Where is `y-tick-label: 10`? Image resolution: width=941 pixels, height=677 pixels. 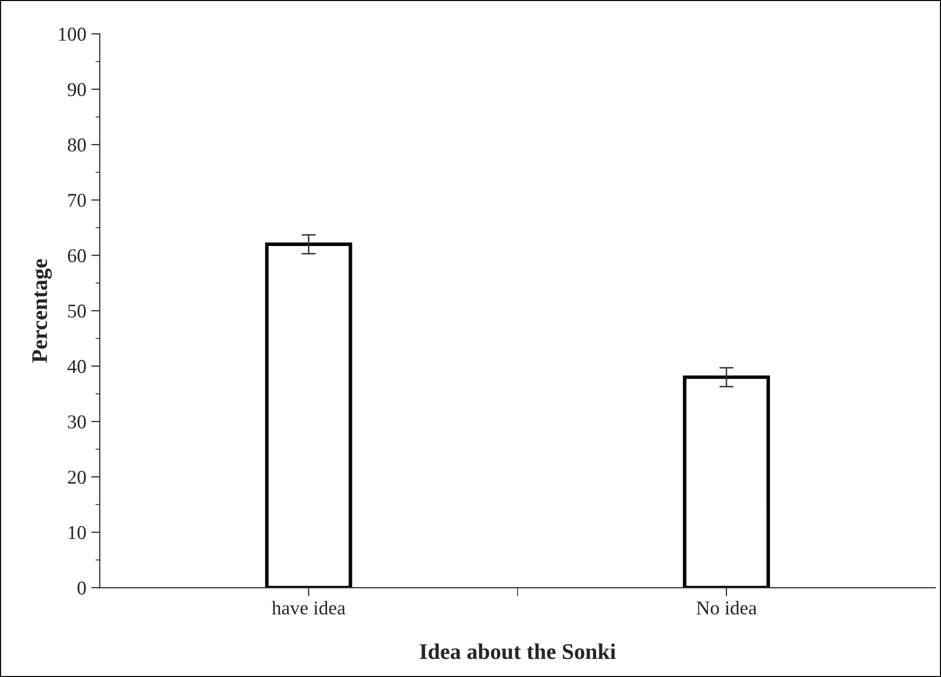 y-tick-label: 10 is located at coordinates (77, 533).